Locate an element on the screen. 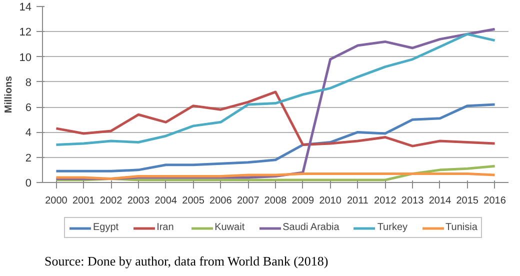 Image resolution: width=520 pixels, height=276 pixels. x-tick-label: 2000 is located at coordinates (56, 201).